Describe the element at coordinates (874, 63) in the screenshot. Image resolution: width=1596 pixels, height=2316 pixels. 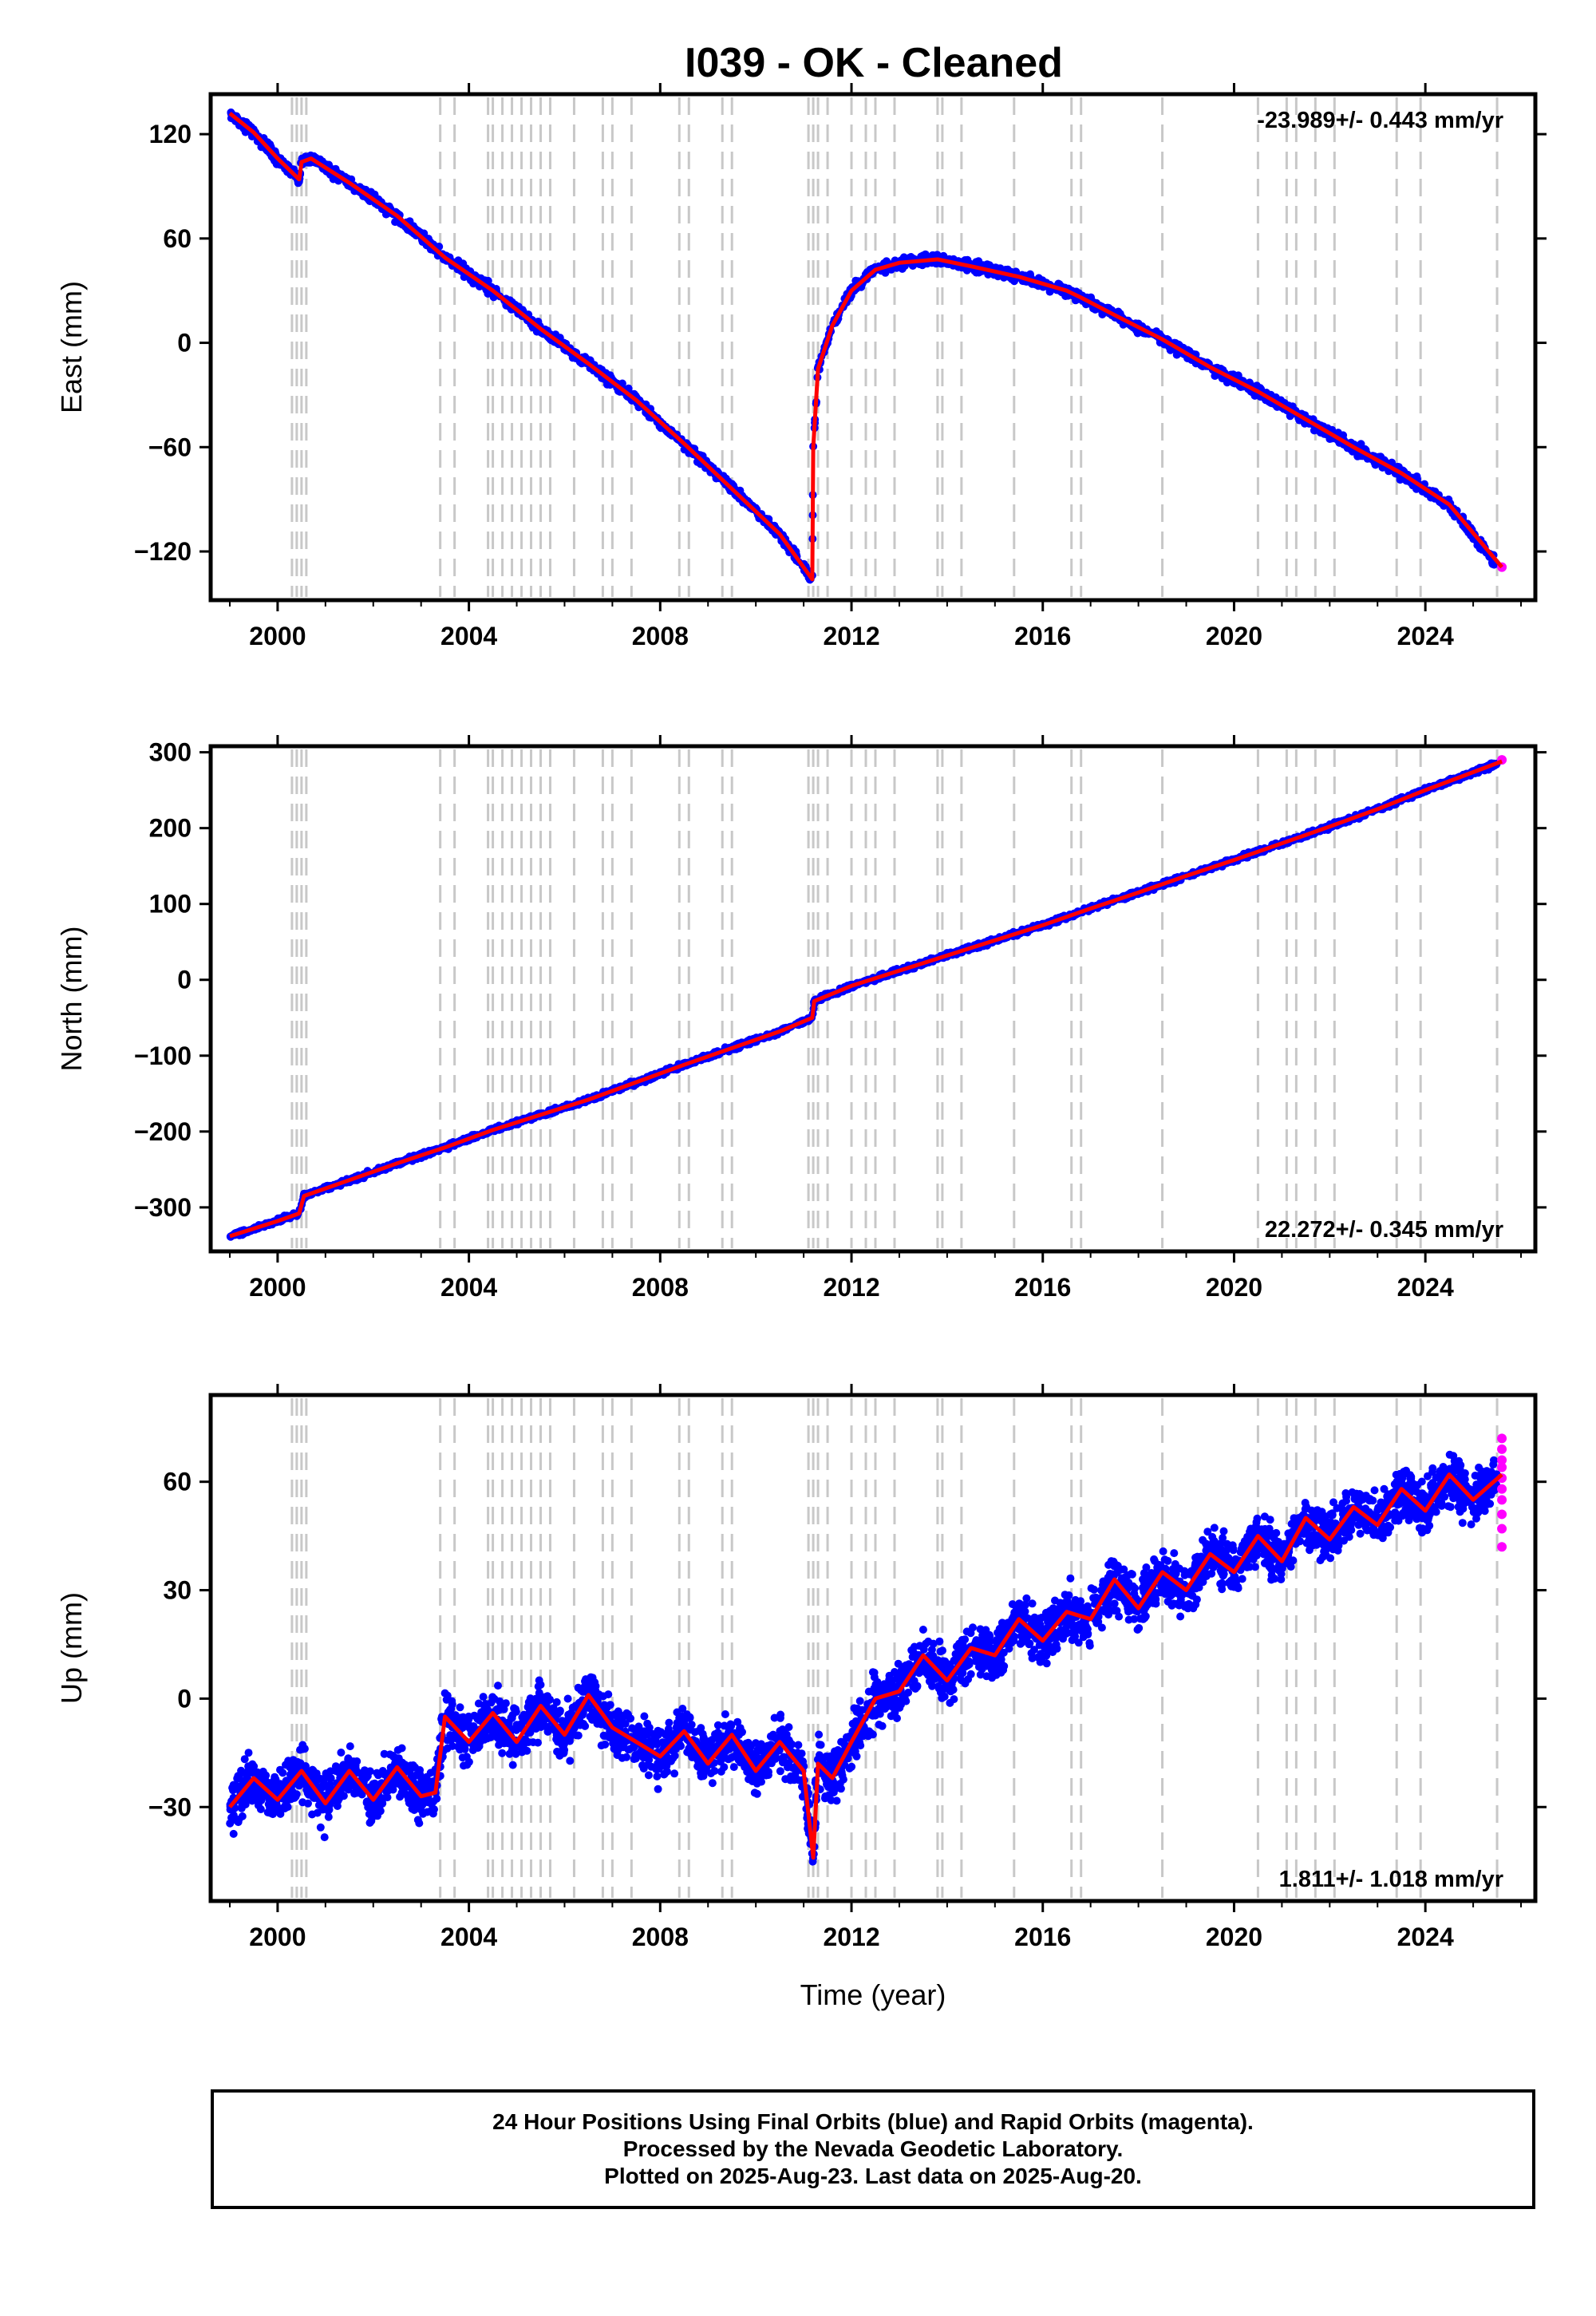
I see `figure-title: I039 - OK - Cleaned` at that location.